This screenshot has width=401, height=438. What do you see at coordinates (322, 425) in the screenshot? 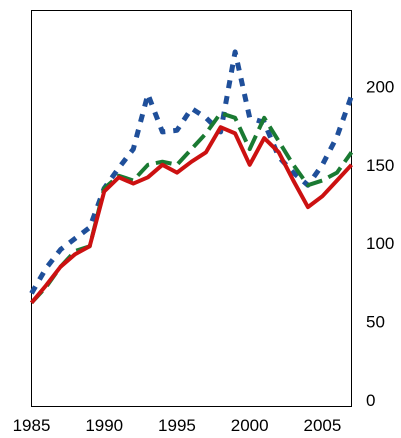
I see `x-tick-label: 2005` at bounding box center [322, 425].